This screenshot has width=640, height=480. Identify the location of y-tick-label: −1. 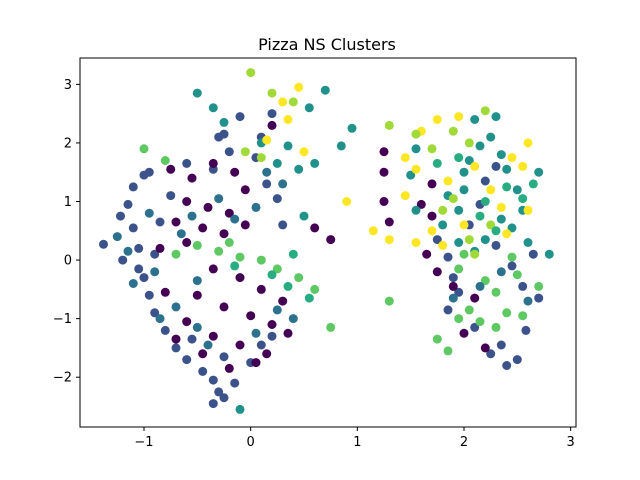
(62, 319).